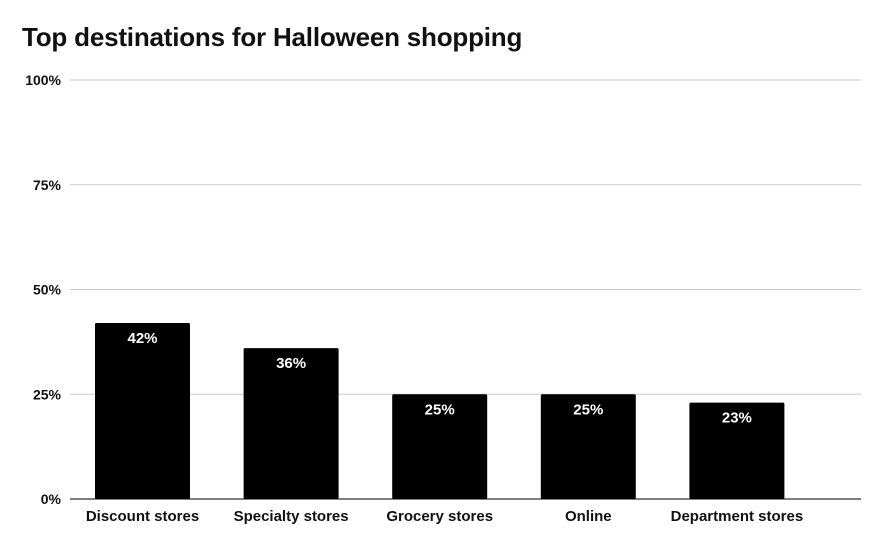  What do you see at coordinates (291, 363) in the screenshot?
I see `bar-value-label: 36%` at bounding box center [291, 363].